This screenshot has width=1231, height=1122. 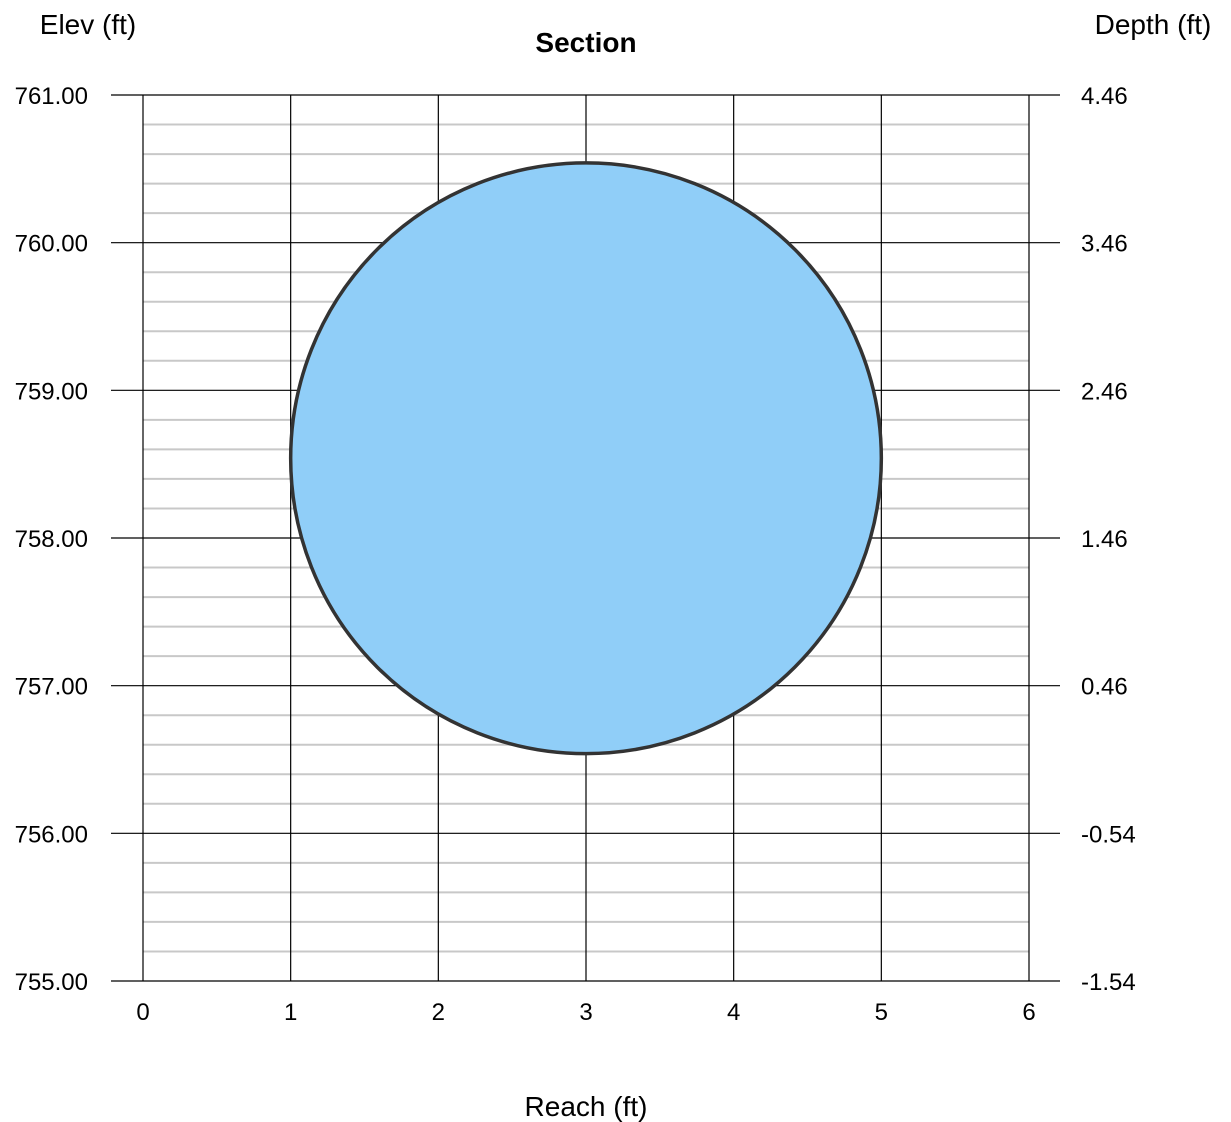 What do you see at coordinates (51, 834) in the screenshot?
I see `elev-tick-label: 756.00` at bounding box center [51, 834].